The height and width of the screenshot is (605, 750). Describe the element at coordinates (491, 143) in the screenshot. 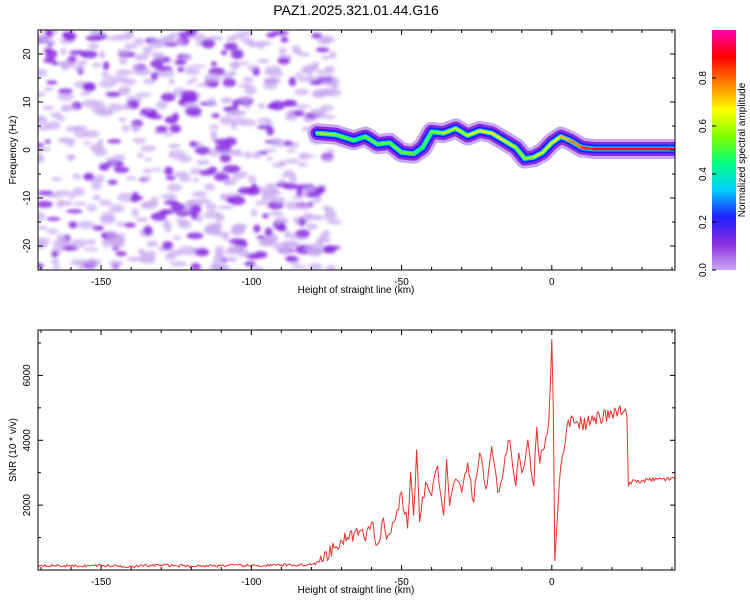

I see `spectrogram-signal-ridge` at that location.